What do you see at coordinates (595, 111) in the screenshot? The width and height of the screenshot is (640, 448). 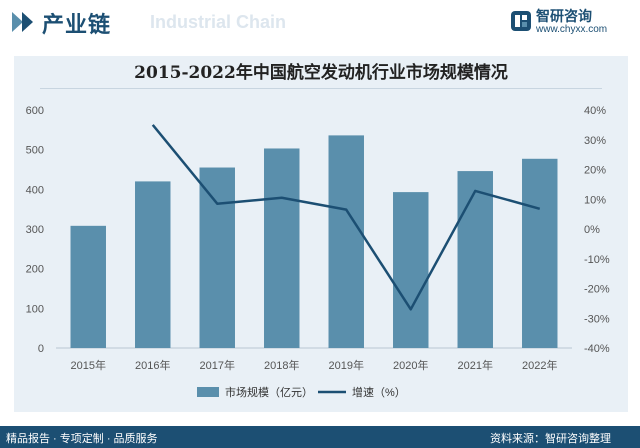 I see `right-tick-label: 40%` at bounding box center [595, 111].